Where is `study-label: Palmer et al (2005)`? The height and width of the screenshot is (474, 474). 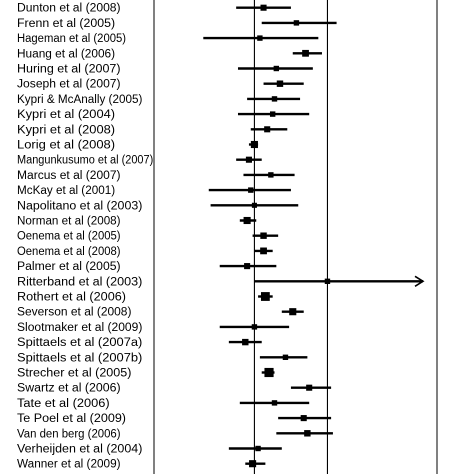 study-label: Palmer et al (2005) is located at coordinates (69, 267).